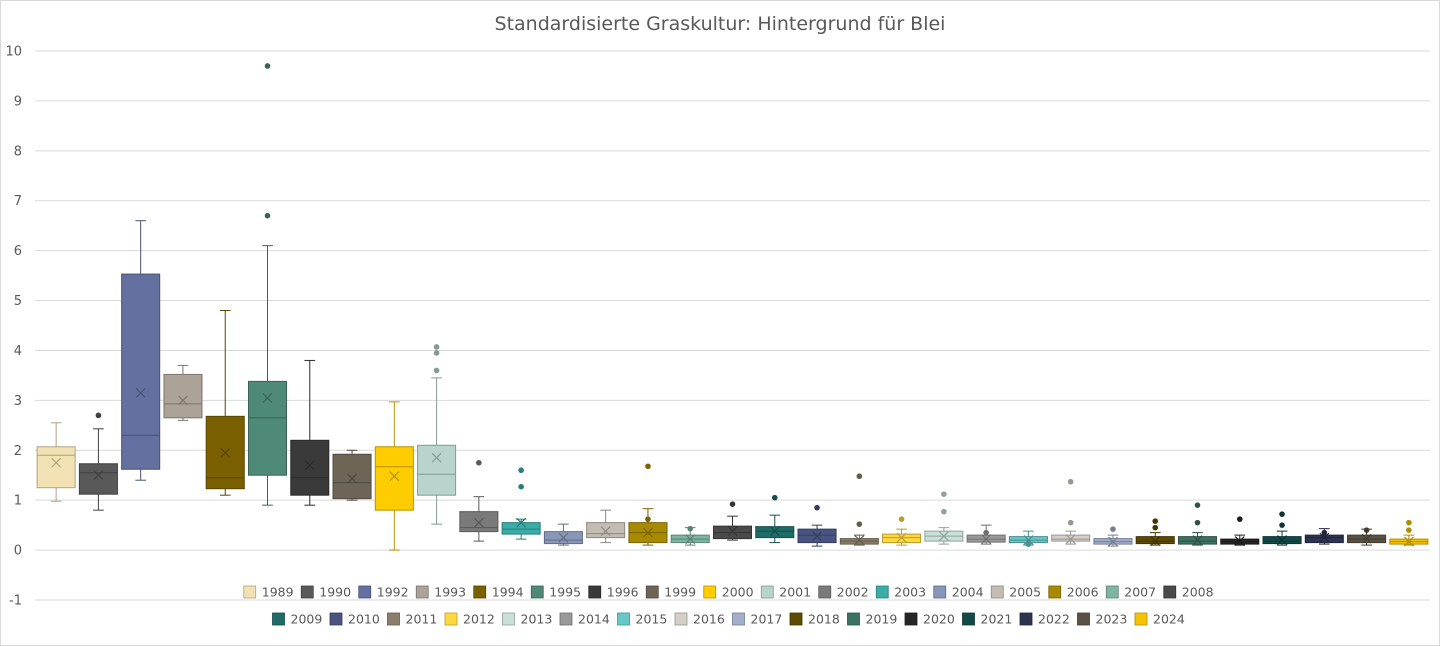 The image size is (1440, 646). What do you see at coordinates (1155, 532) in the screenshot?
I see `box-2018` at bounding box center [1155, 532].